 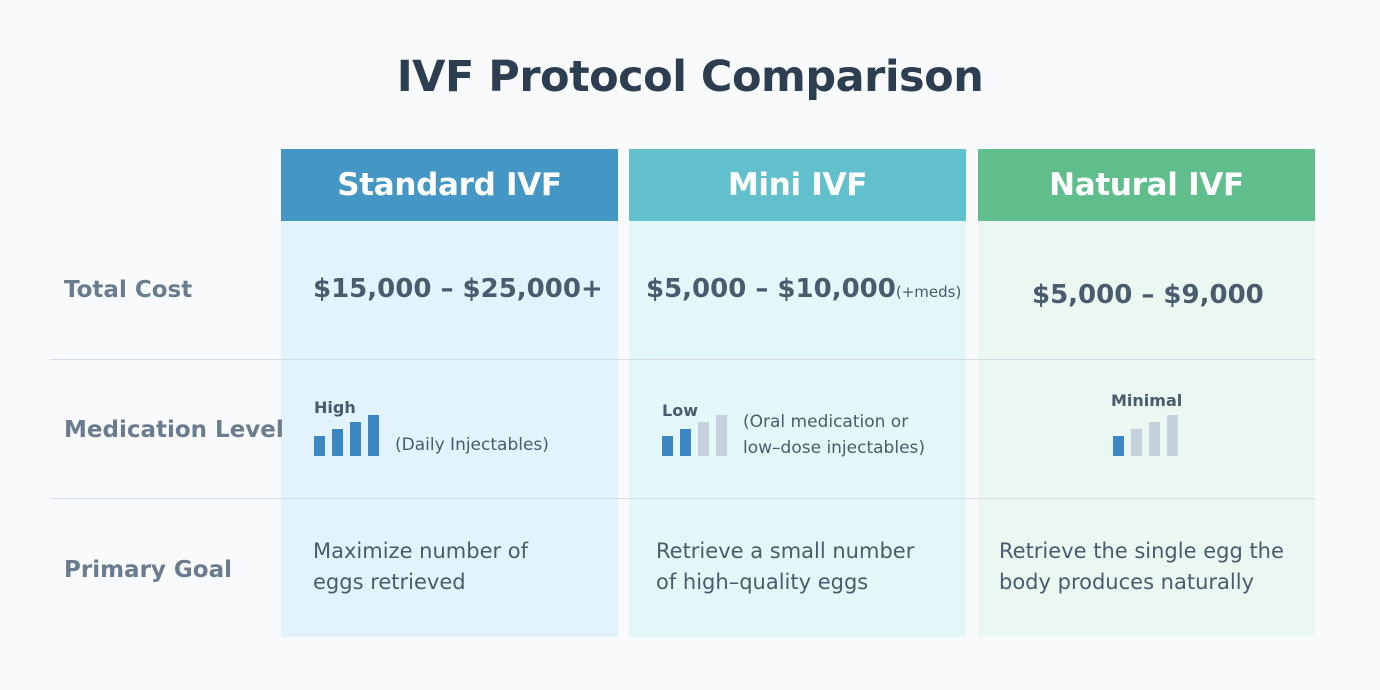 What do you see at coordinates (1141, 551) in the screenshot?
I see `goal-line: Retrieve the single egg the` at bounding box center [1141, 551].